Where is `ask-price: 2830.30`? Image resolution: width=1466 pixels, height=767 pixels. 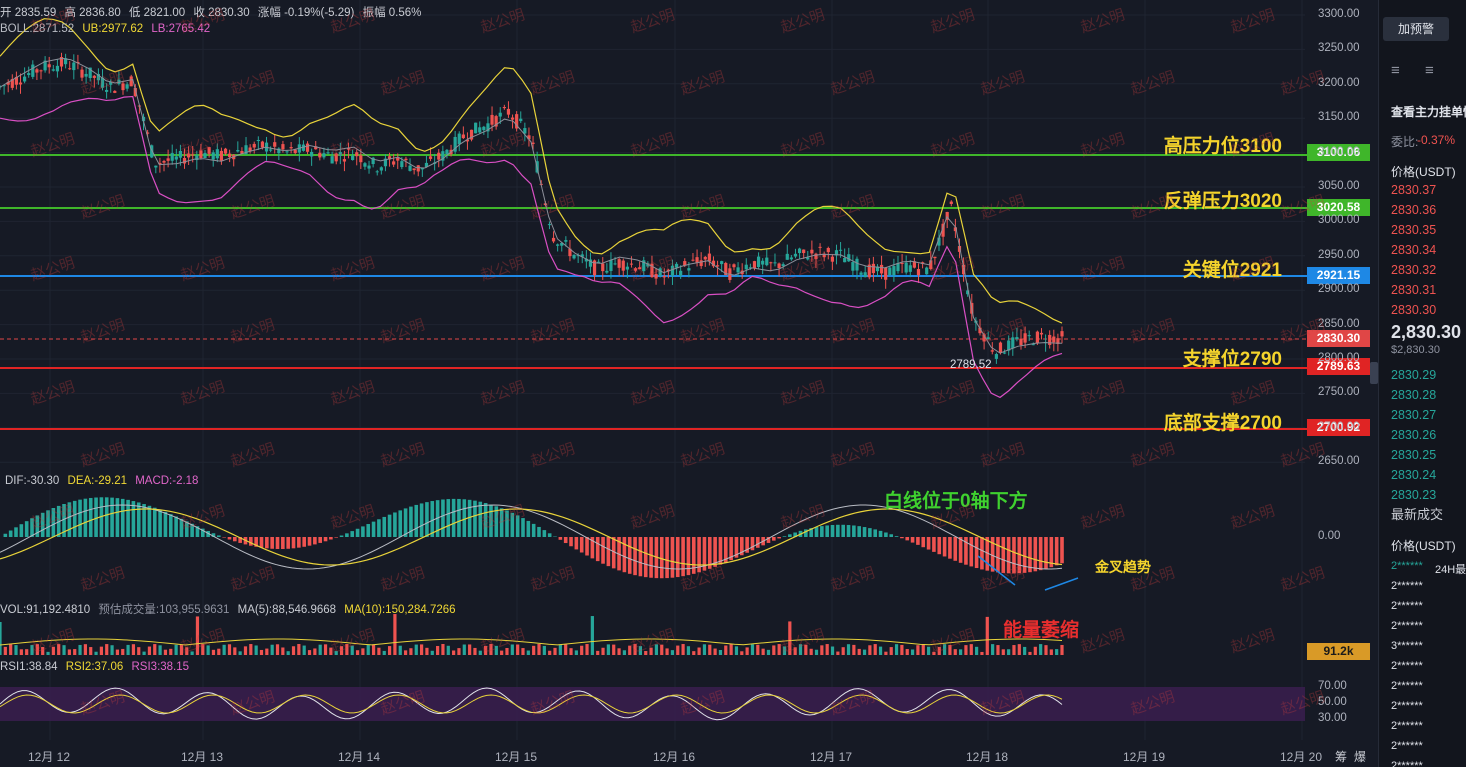 ask-price: 2830.30 is located at coordinates (1414, 310).